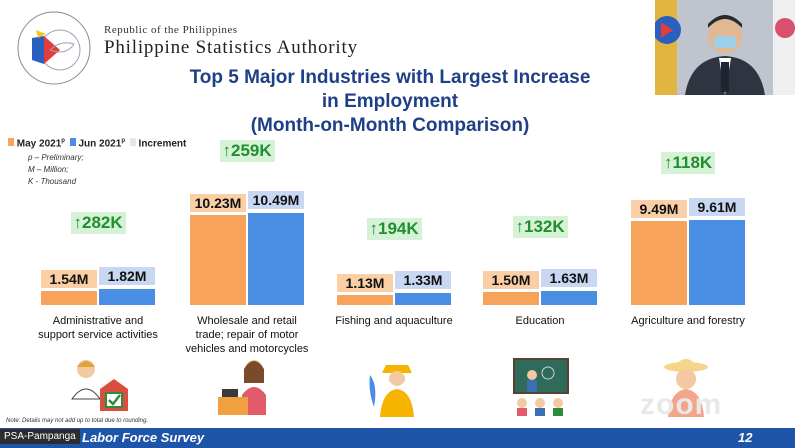  Describe the element at coordinates (98, 223) in the screenshot. I see `increment-label: ↑282K` at that location.